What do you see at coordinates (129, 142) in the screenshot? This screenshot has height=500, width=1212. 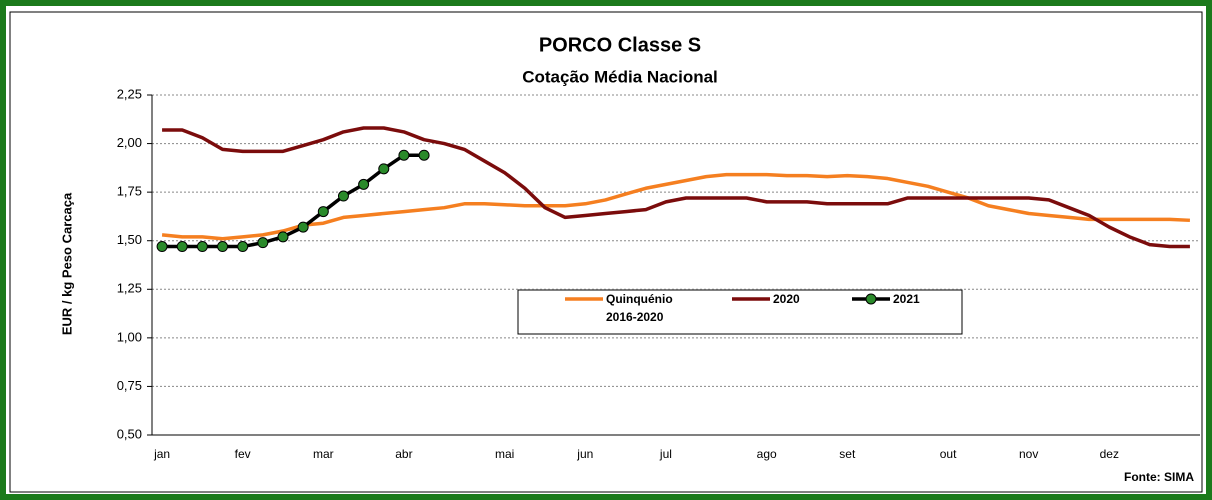 I see `y-tick-label: 2,00` at bounding box center [129, 142].